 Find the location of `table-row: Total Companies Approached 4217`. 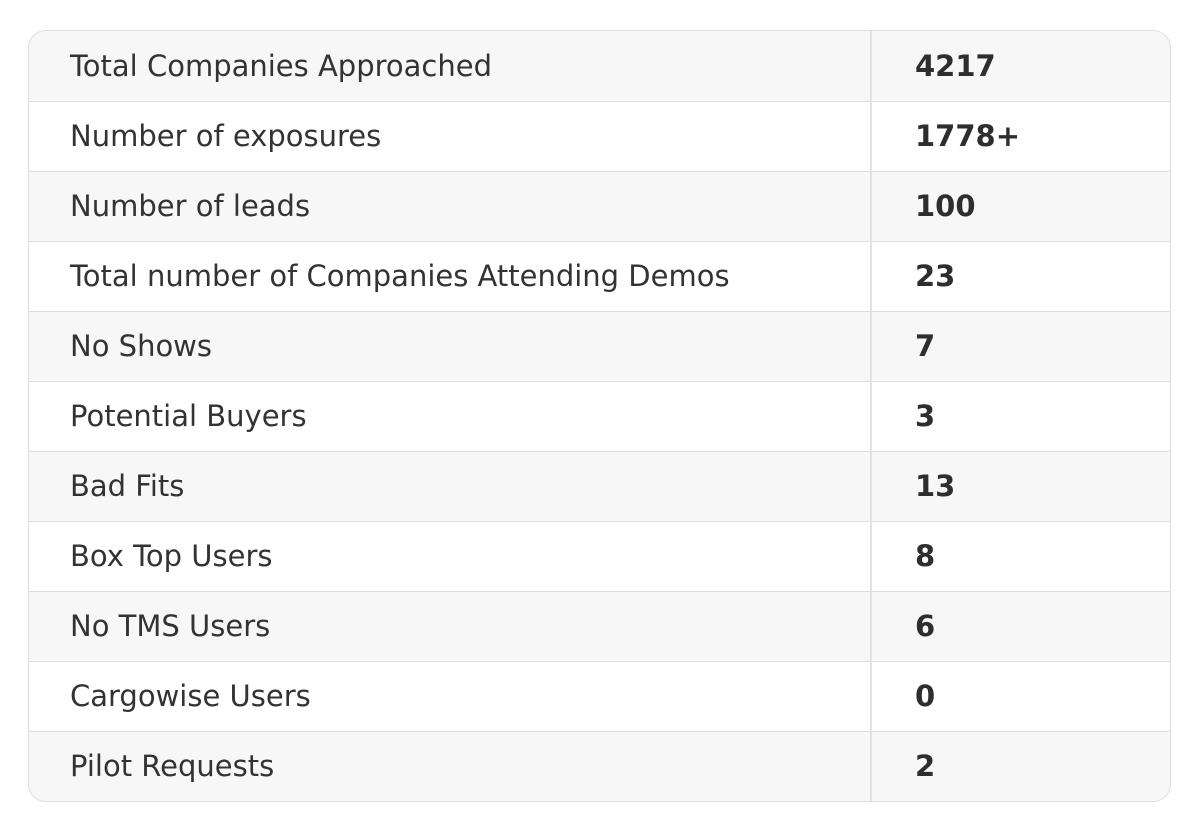

table-row: Total Companies Approached 4217 is located at coordinates (599, 66).